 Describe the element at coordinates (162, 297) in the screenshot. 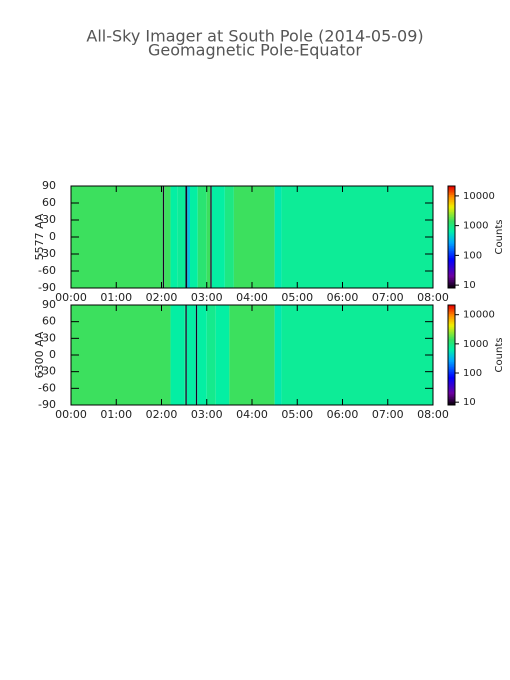

I see `x-tick-label: 02:00` at that location.